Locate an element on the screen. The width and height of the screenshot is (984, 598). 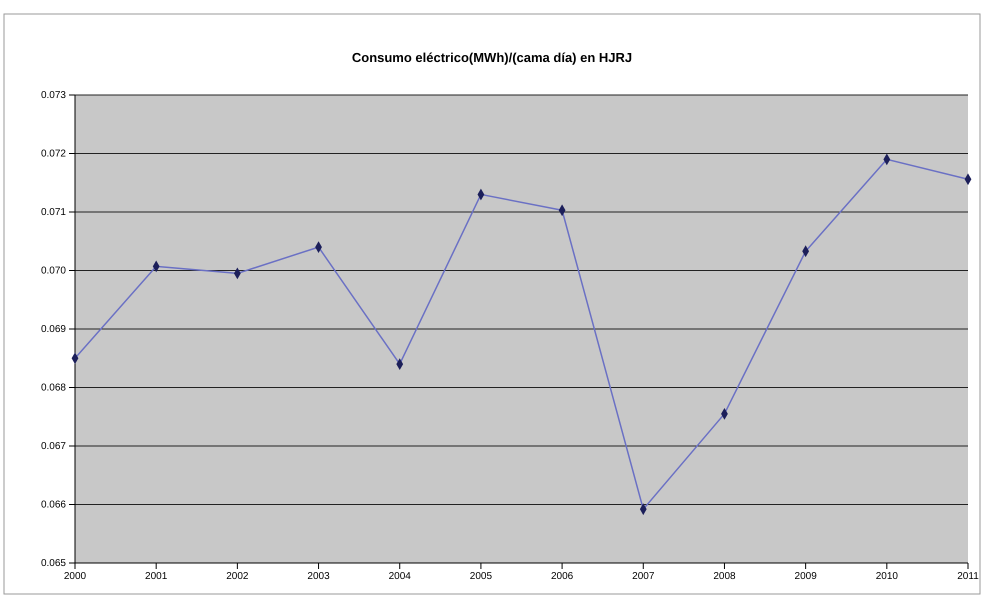
x-tick-label: 2004 is located at coordinates (400, 576).